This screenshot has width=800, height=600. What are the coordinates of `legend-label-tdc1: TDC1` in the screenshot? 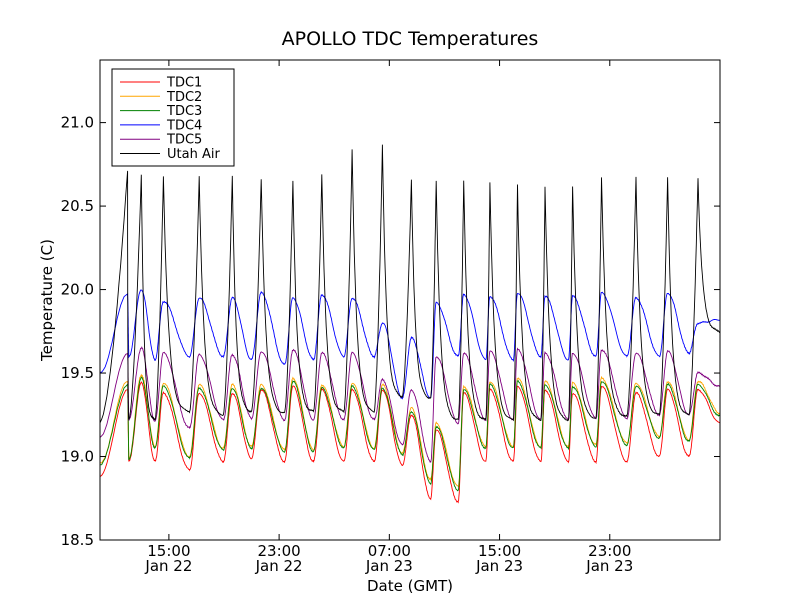 It's located at (184, 83).